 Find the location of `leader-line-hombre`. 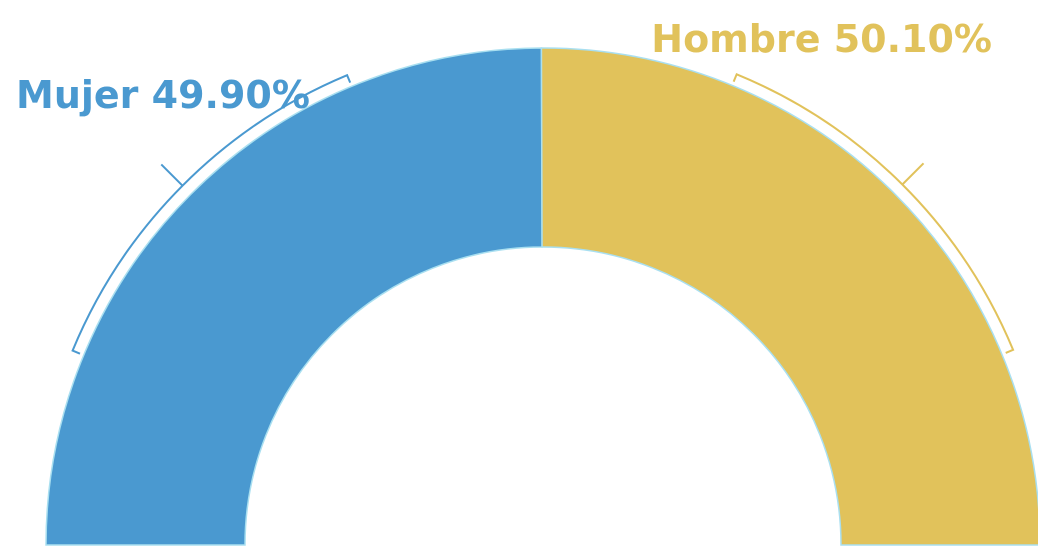

leader-line-hombre is located at coordinates (873, 213).